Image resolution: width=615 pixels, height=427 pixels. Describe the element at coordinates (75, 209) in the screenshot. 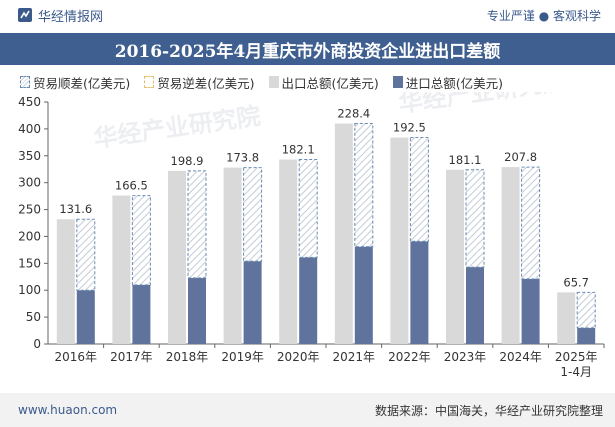

I see `surplus-value-label: 131.6` at that location.